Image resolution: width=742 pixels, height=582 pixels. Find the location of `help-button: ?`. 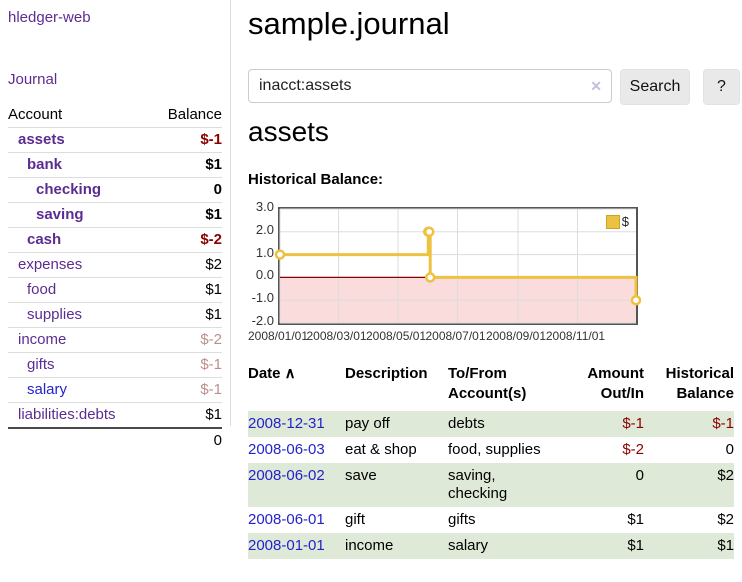

help-button: ? is located at coordinates (721, 87).